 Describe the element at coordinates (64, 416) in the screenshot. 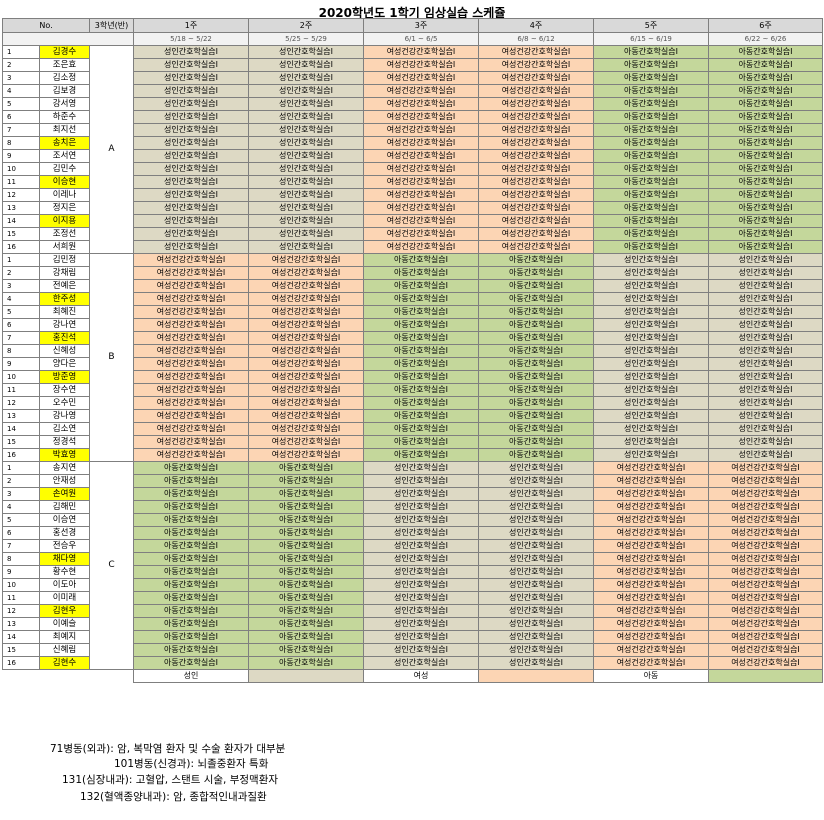

I see `student-name: 강나영` at that location.